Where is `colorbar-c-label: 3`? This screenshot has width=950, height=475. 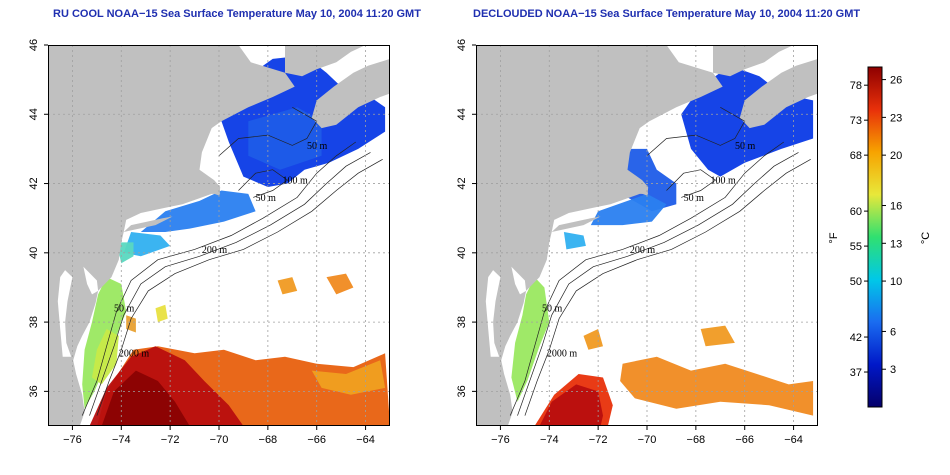
colorbar-c-label: 3 is located at coordinates (893, 370).